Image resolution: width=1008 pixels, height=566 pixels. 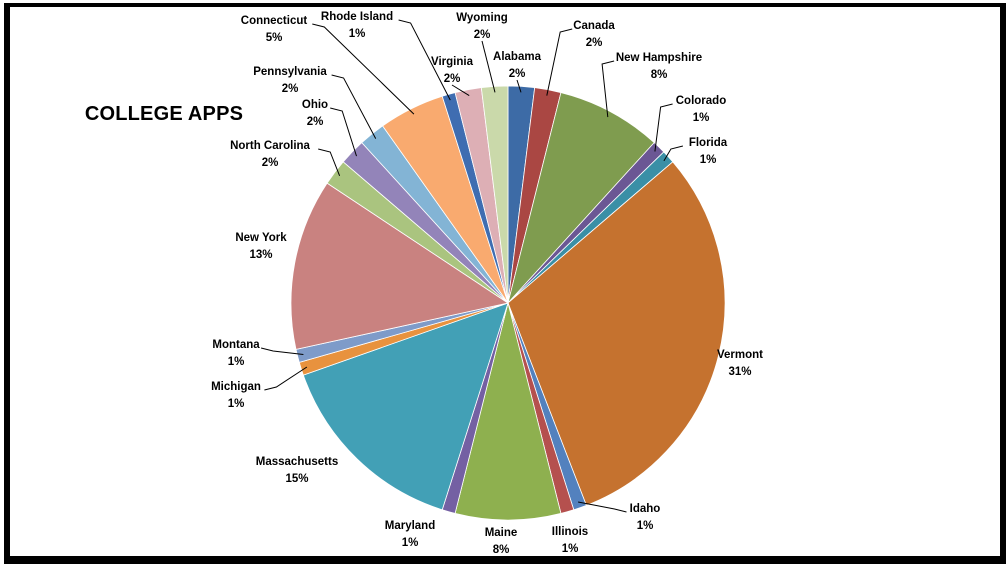 I want to click on slice-label-virginia: Virginia, so click(x=452, y=62).